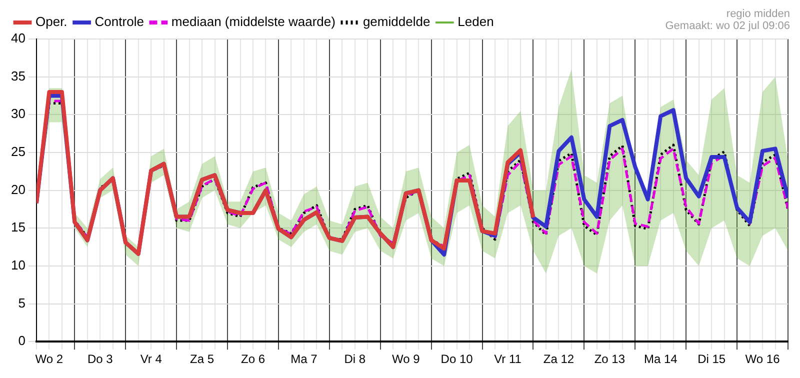  I want to click on y-tick-label: 35, so click(18, 76).